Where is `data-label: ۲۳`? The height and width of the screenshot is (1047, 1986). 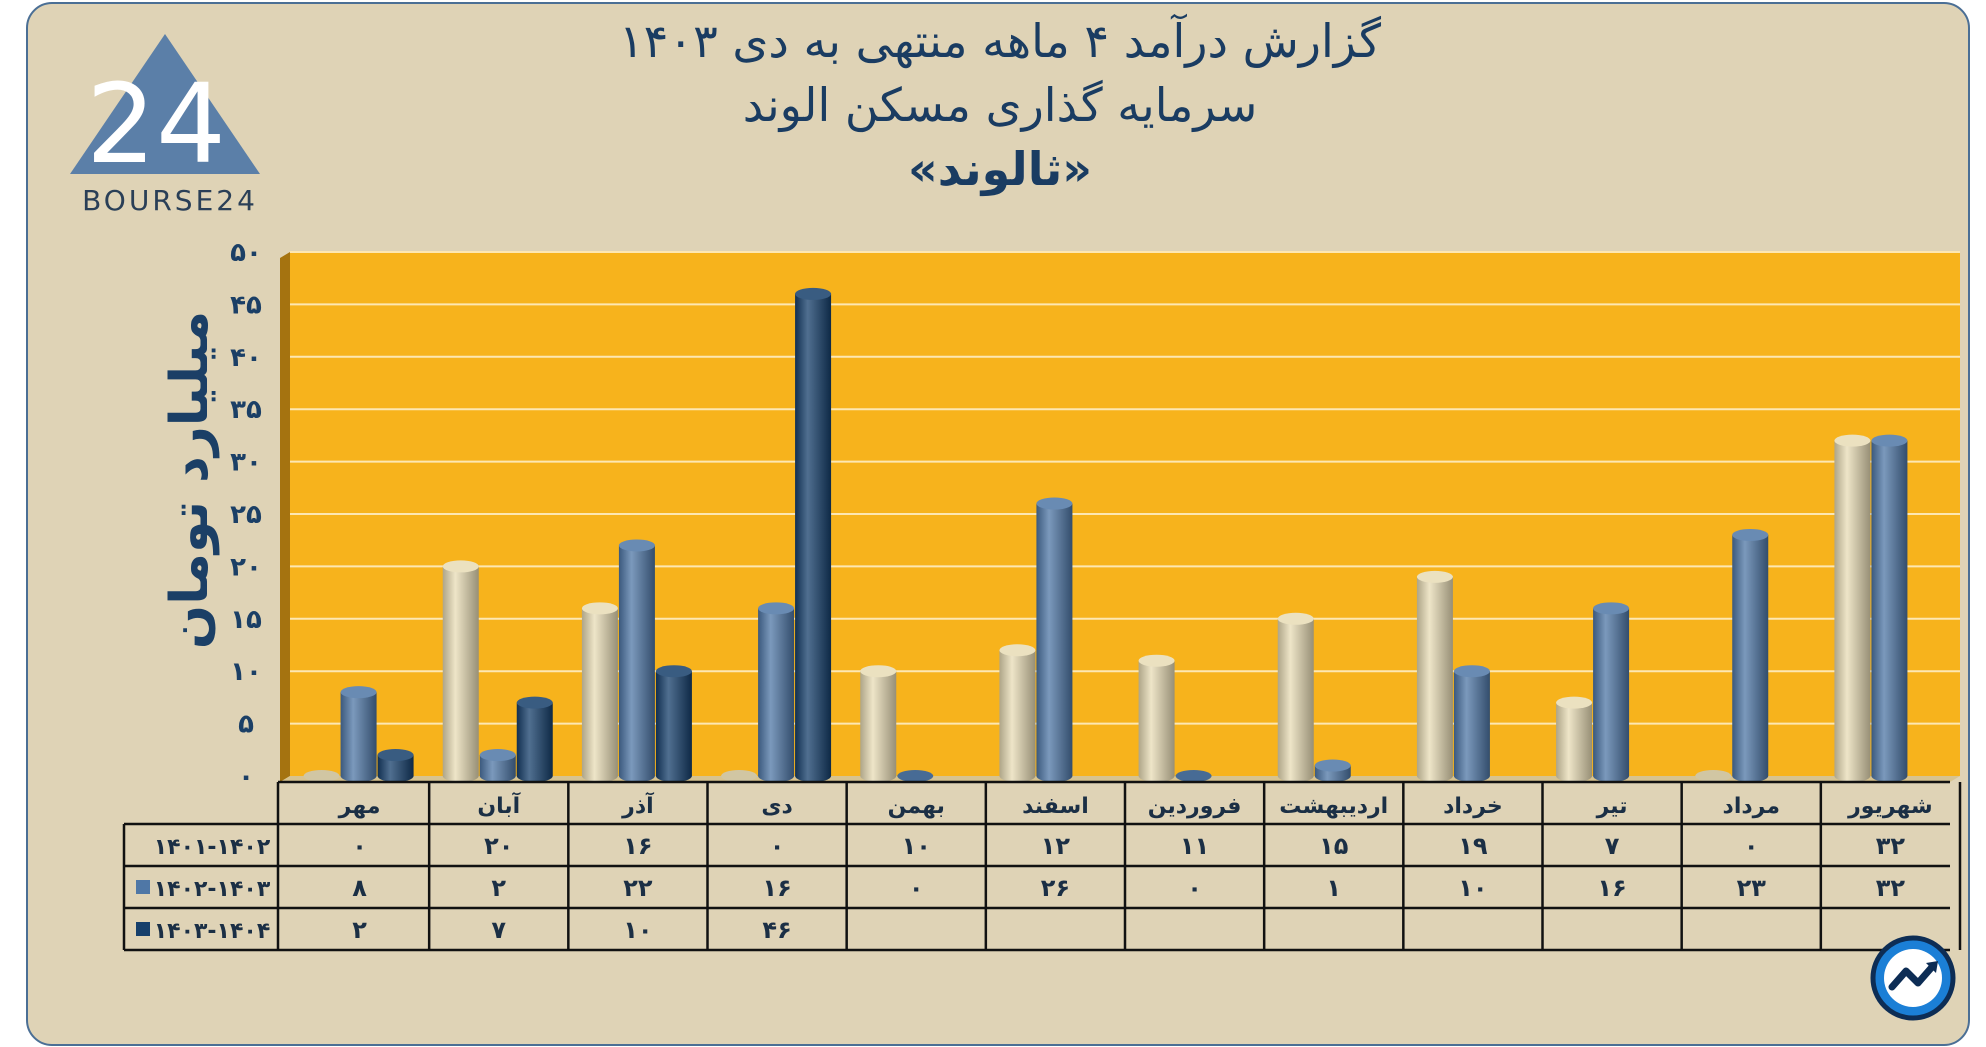
data-label: ۲۳ is located at coordinates (1752, 888).